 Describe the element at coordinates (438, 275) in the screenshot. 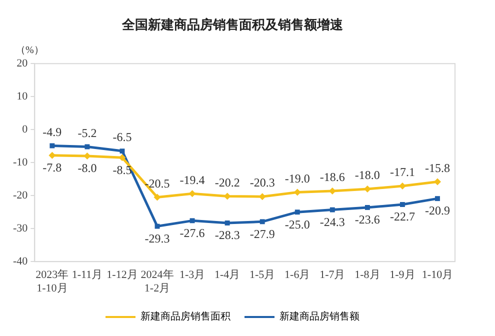

I see `x-tick-label: 1-10月` at that location.